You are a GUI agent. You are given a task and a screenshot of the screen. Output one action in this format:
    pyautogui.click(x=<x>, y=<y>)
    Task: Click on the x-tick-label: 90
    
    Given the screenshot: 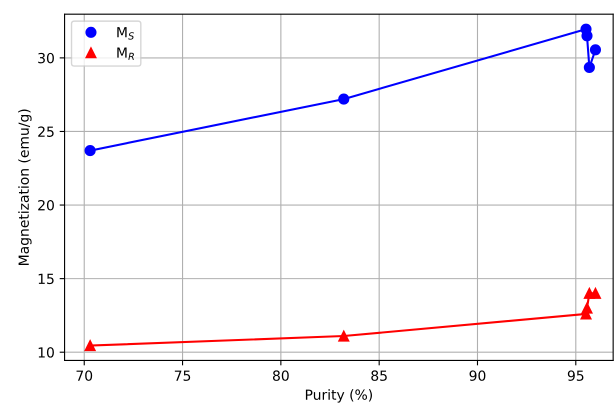 What is the action you would take?
    pyautogui.click(x=478, y=375)
    